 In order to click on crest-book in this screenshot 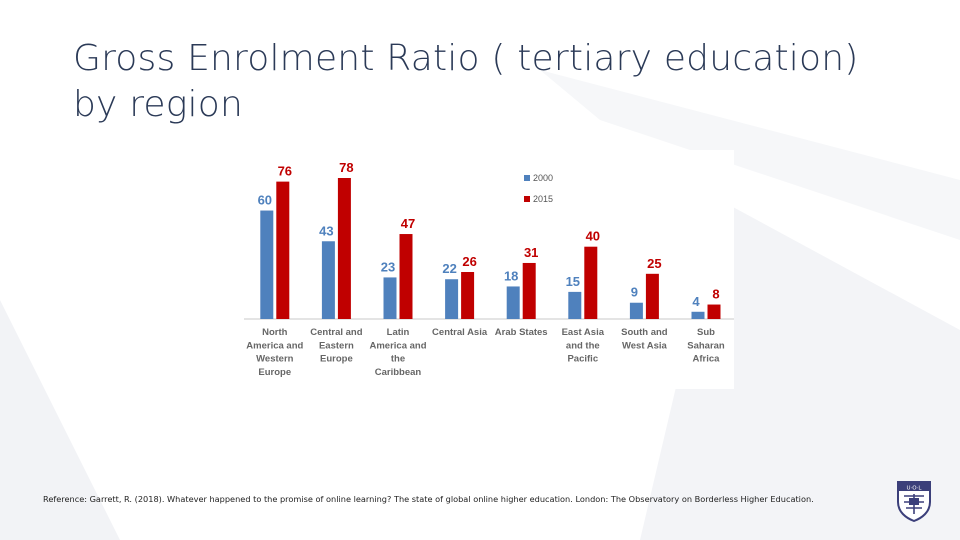, I will do `click(914, 501)`.